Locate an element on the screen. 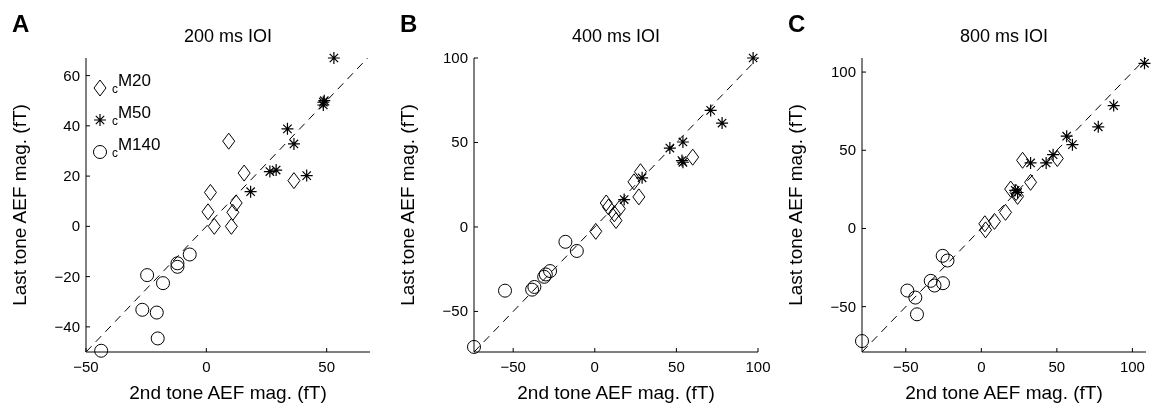  x-tick-label: −50 is located at coordinates (906, 366).